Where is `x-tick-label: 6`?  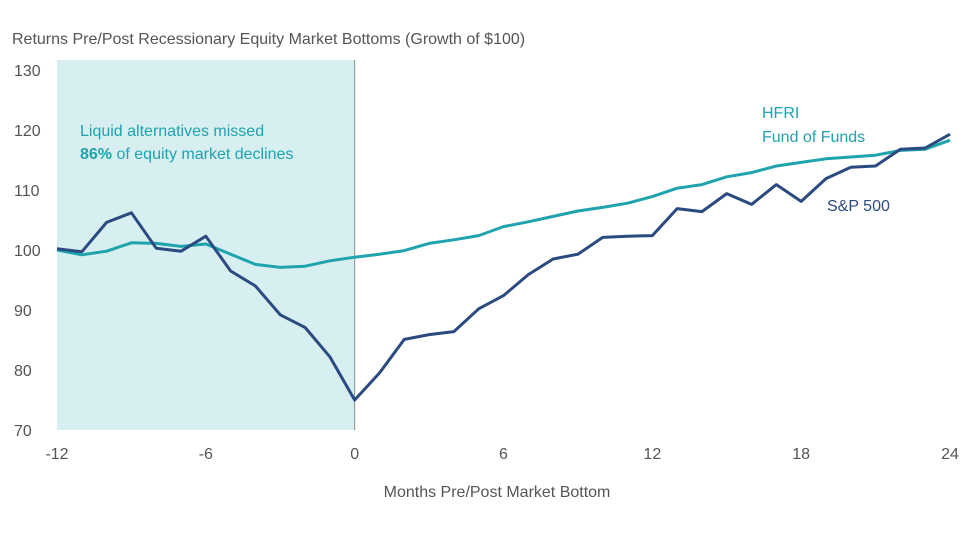
x-tick-label: 6 is located at coordinates (503, 454).